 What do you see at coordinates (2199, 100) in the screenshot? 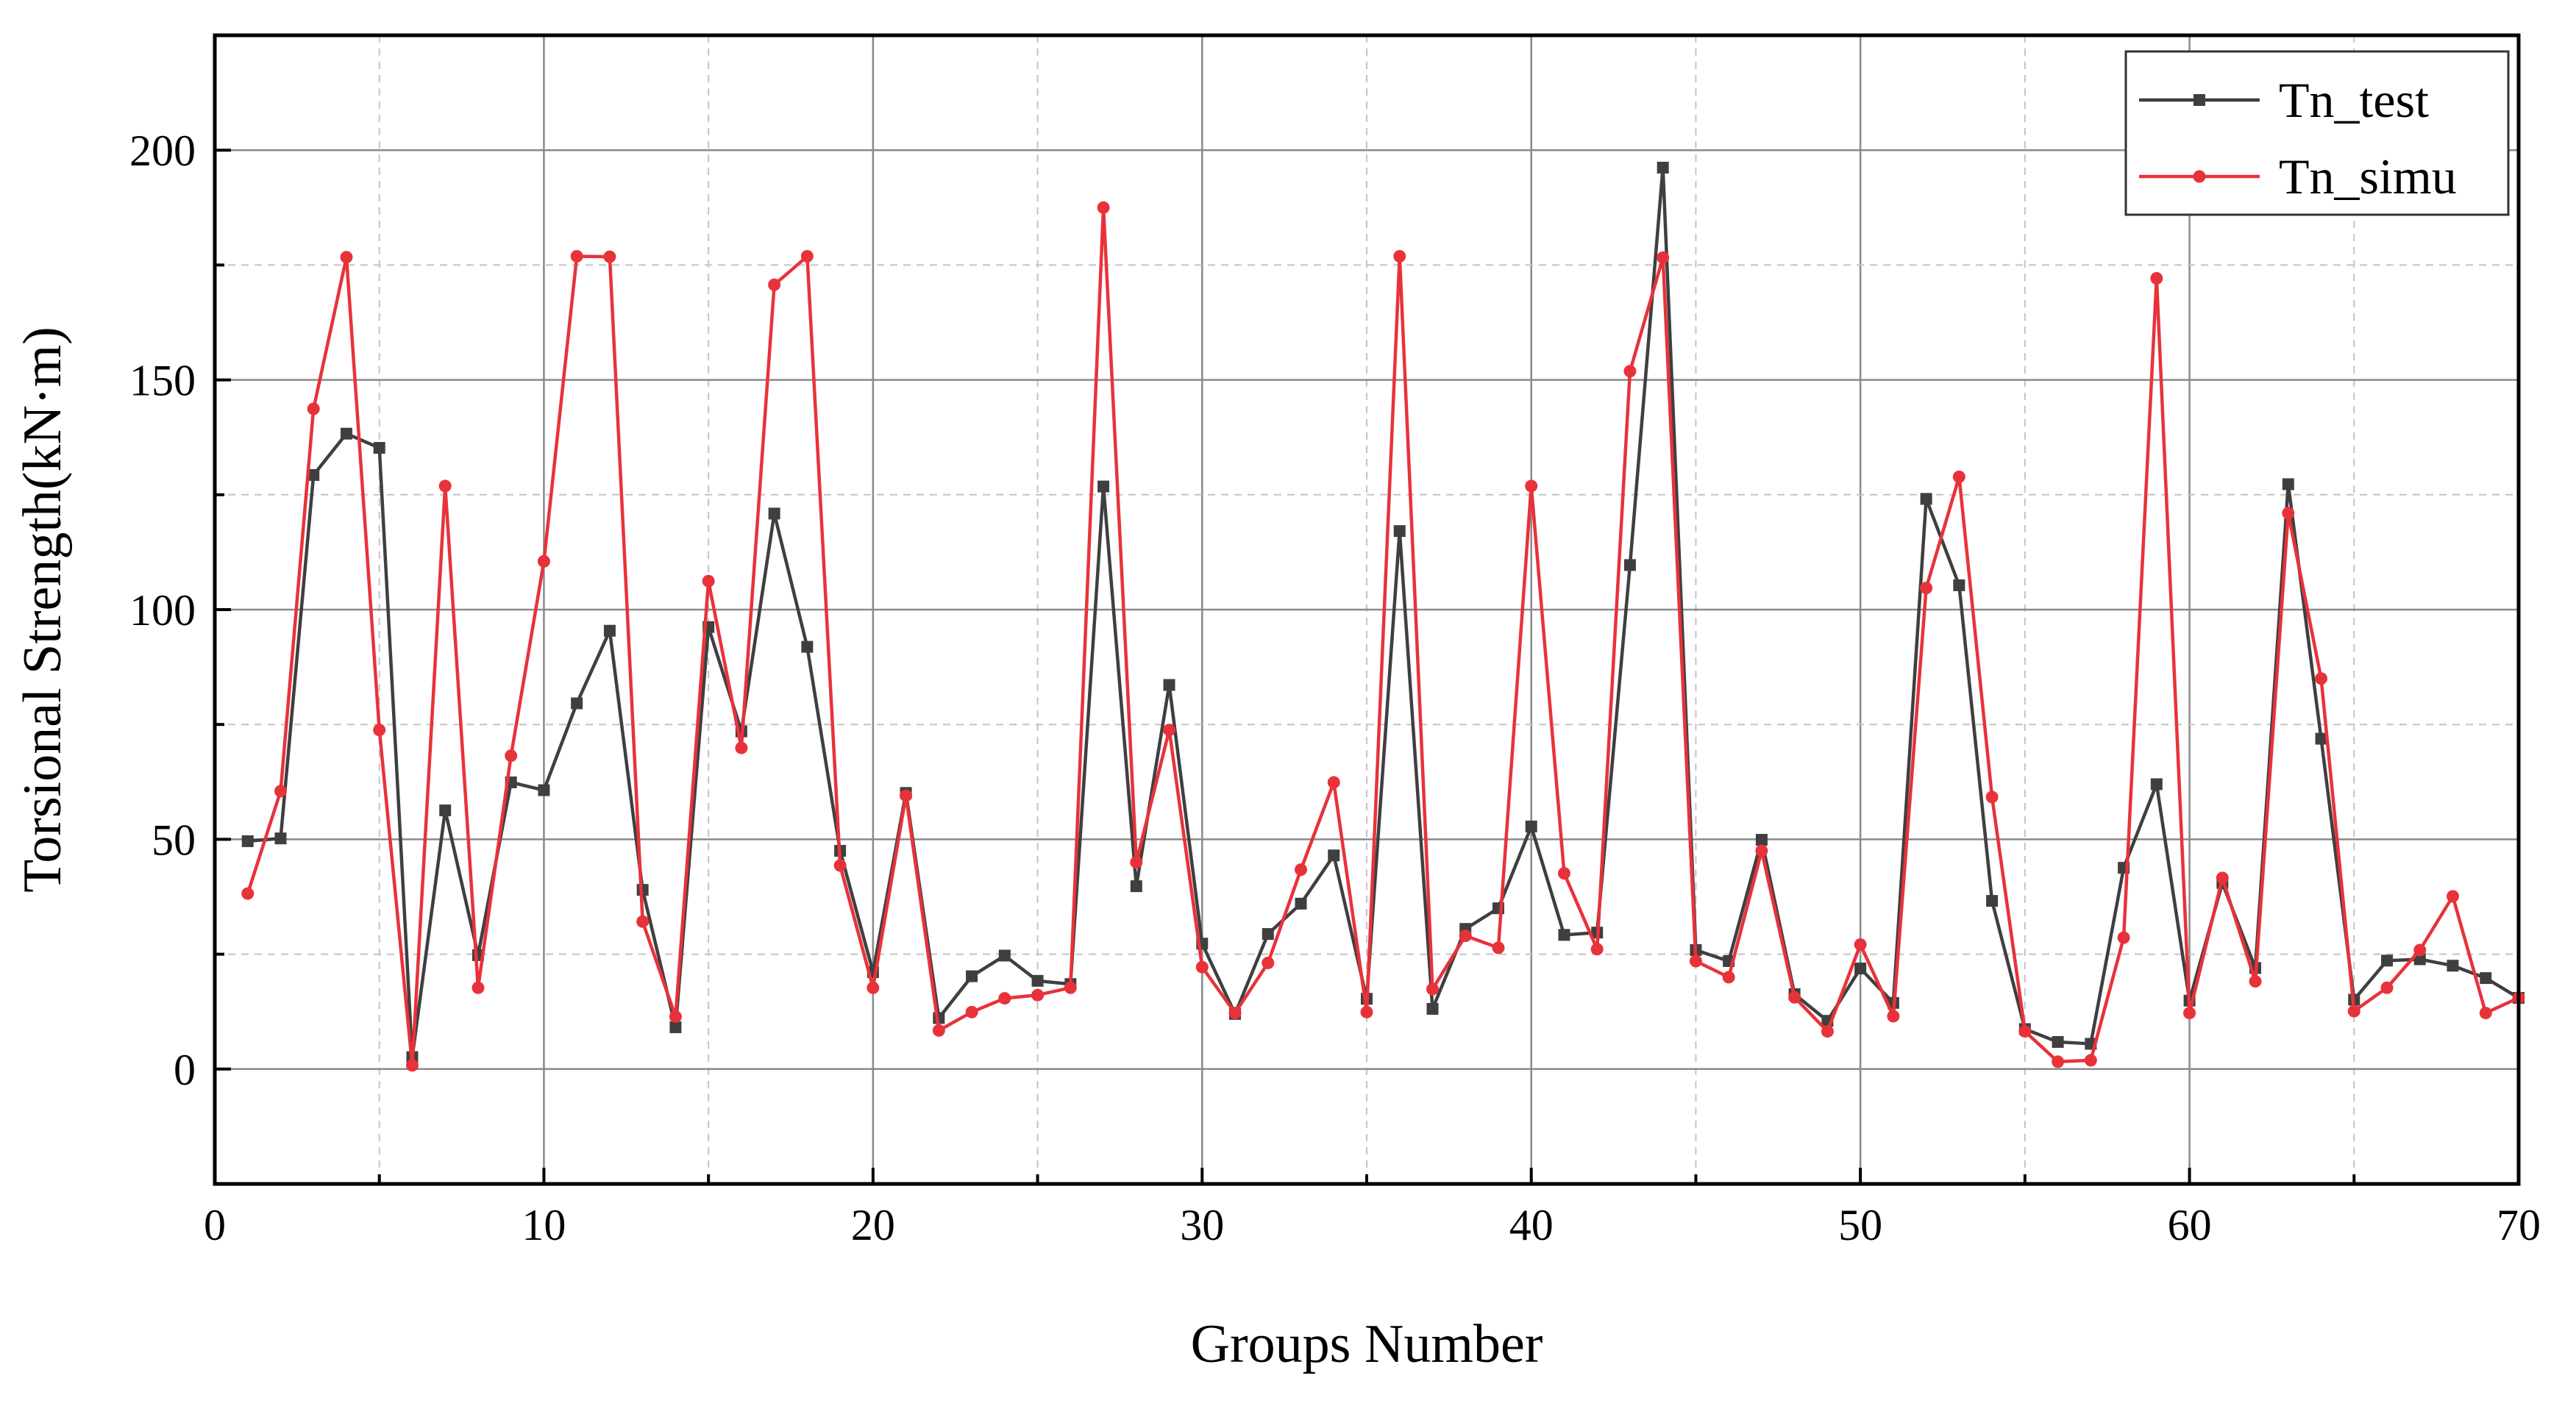
I see `legend-marker-tn-test` at bounding box center [2199, 100].